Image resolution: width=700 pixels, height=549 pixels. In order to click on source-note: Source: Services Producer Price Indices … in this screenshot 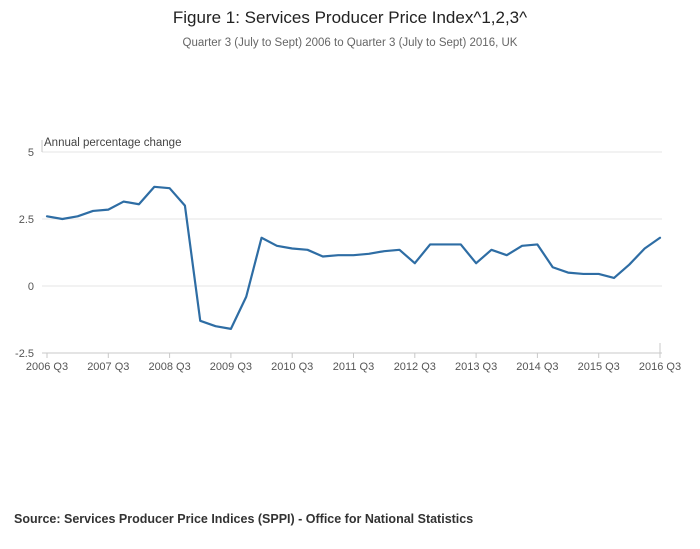, I will do `click(244, 519)`.